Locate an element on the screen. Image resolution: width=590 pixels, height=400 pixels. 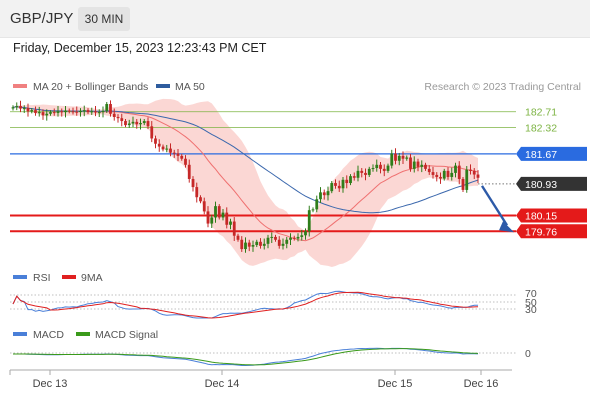
legend-macd-signal: MACD Signal is located at coordinates (126, 335).